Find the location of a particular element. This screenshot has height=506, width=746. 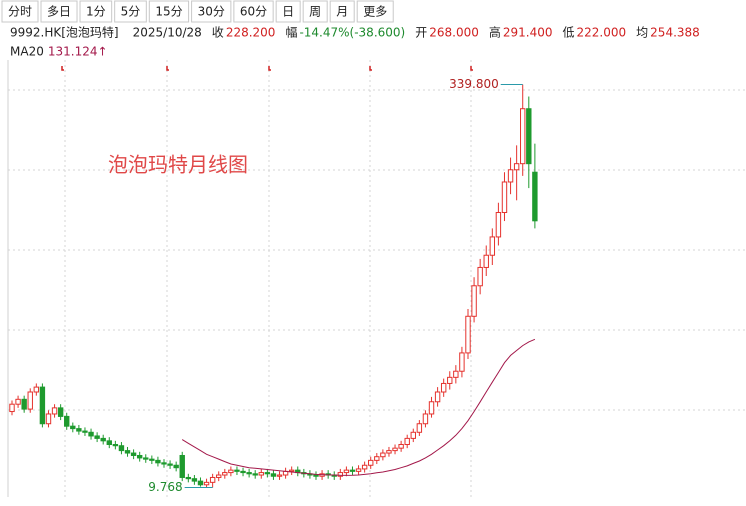

tab: 15分 is located at coordinates (169, 11).